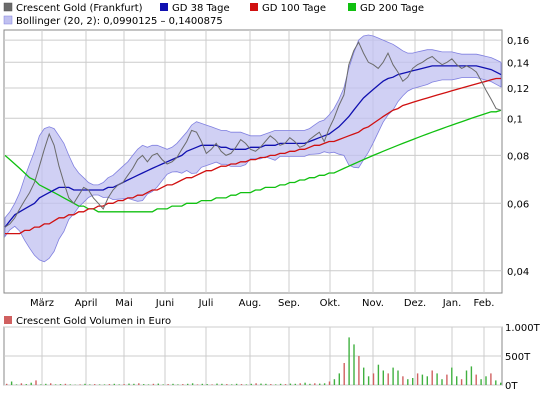 The image size is (545, 408). What do you see at coordinates (254, 7) in the screenshot?
I see `legend-swatch-ma100` at bounding box center [254, 7].